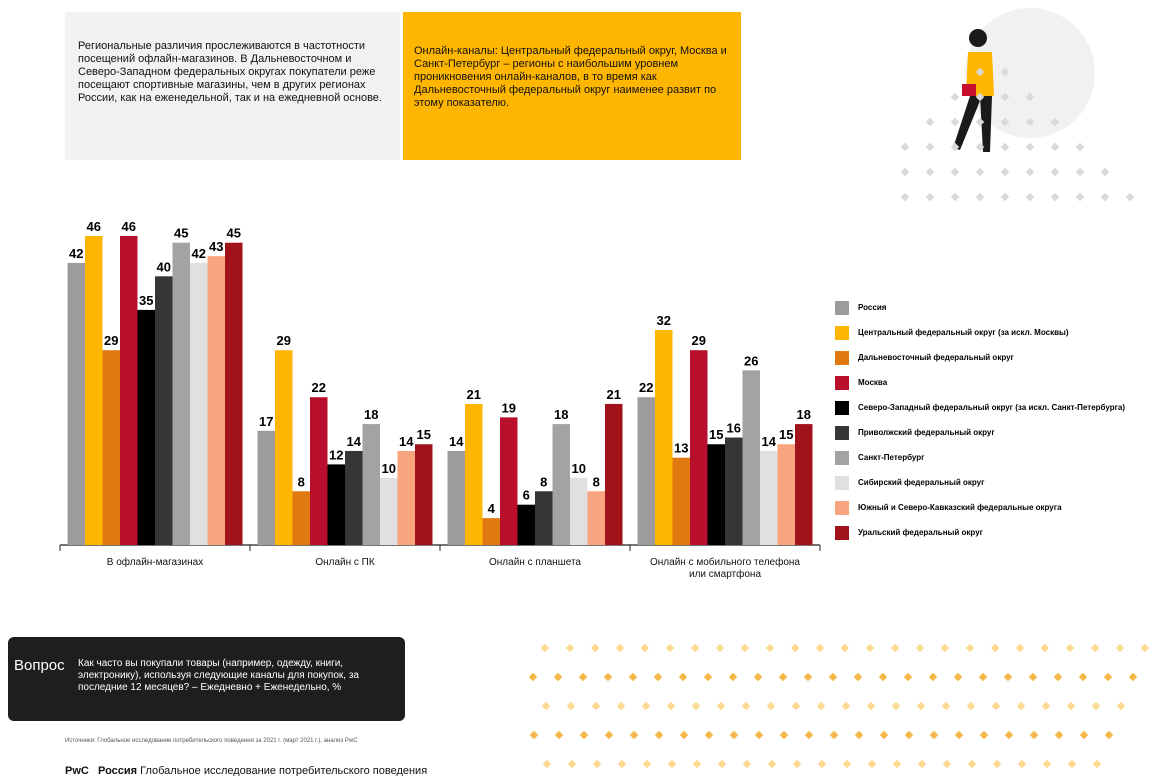 This screenshot has height=776, width=1168. I want to click on note-box, so click(232, 86).